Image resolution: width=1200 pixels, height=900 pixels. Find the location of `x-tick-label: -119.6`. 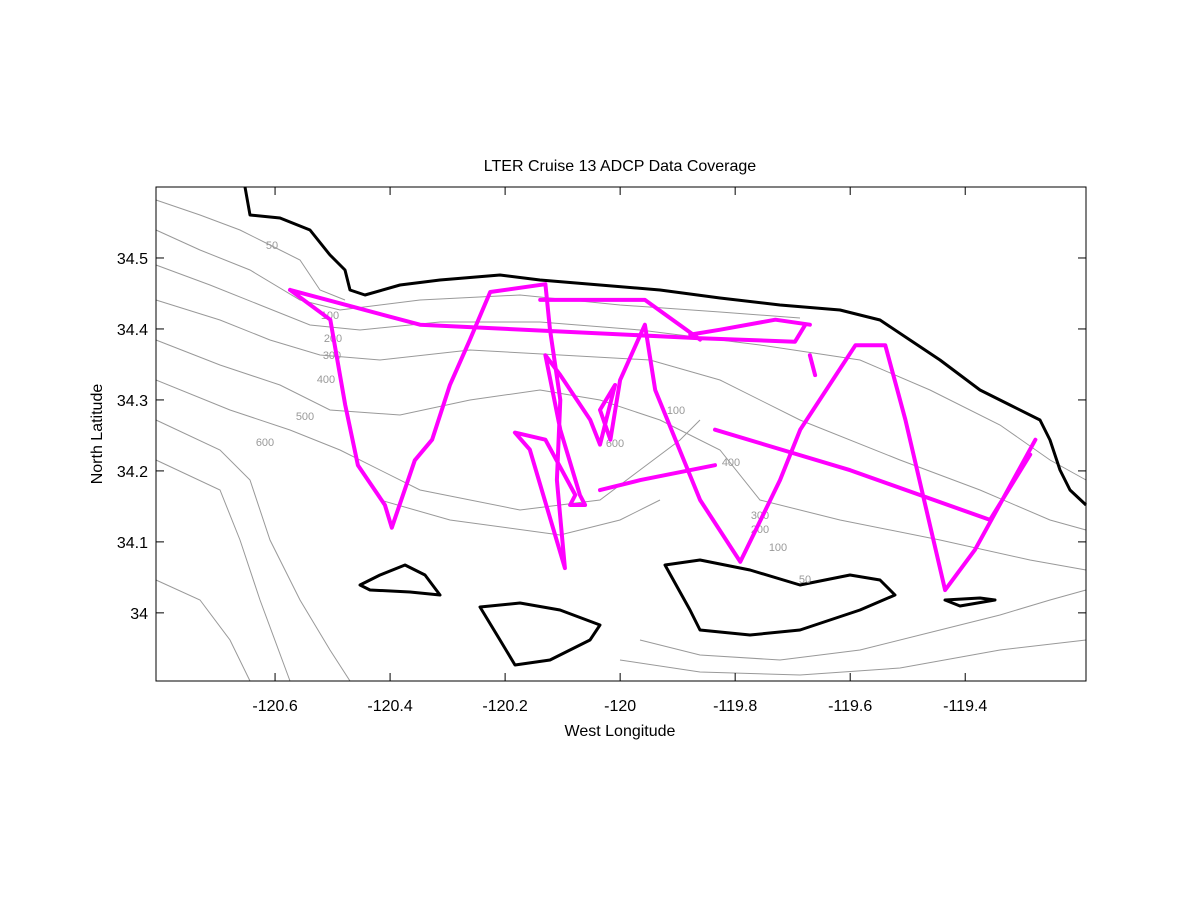

x-tick-label: -119.6 is located at coordinates (850, 706).